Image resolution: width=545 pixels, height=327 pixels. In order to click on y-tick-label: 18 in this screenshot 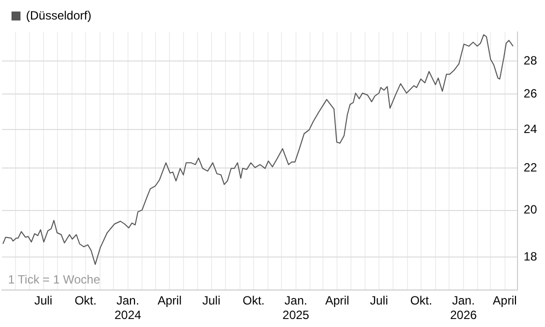, I will do `click(531, 256)`.